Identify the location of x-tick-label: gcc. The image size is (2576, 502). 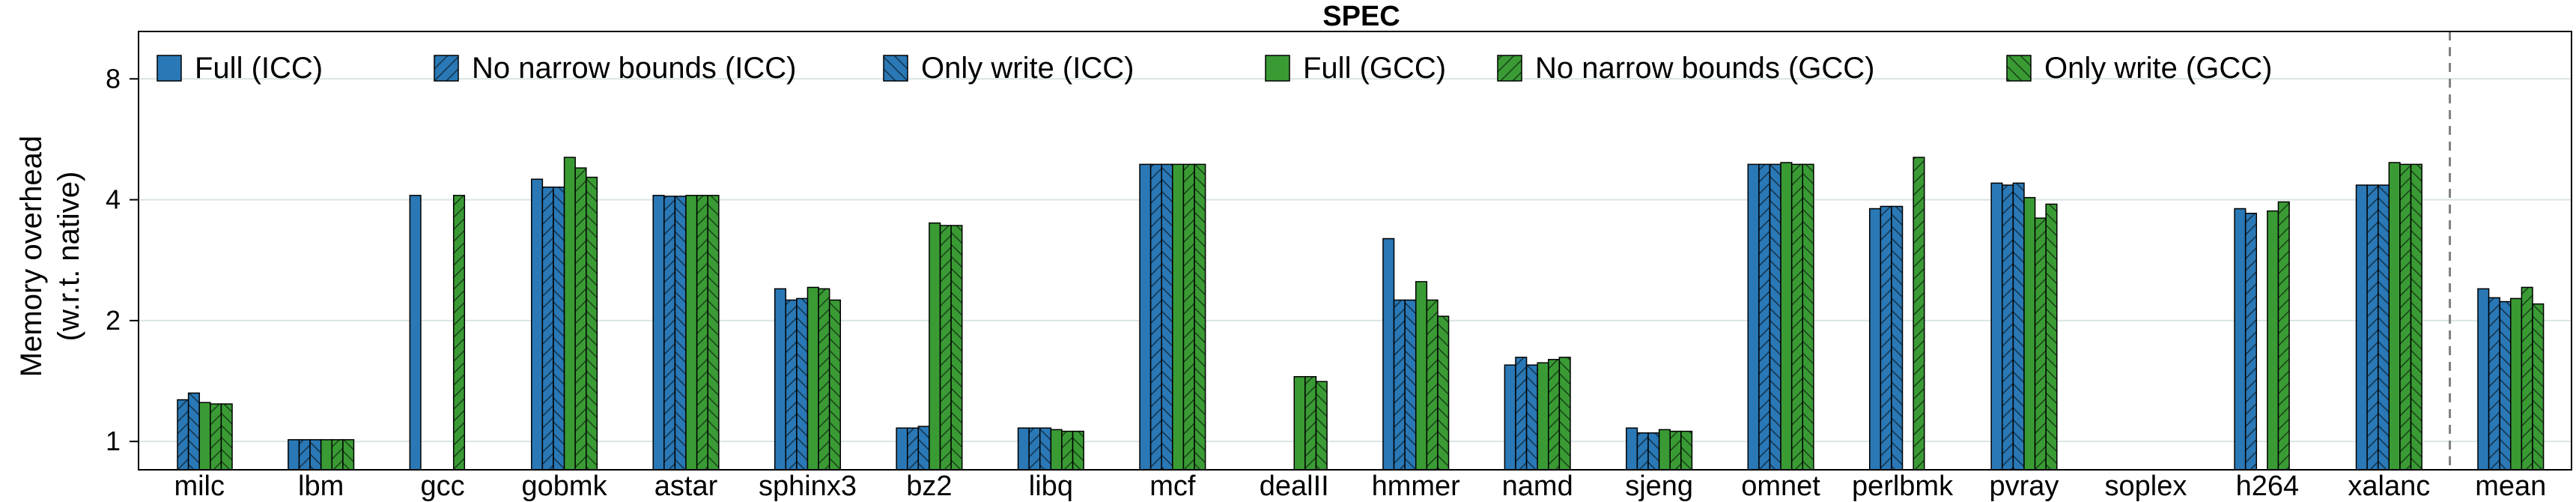
(443, 486).